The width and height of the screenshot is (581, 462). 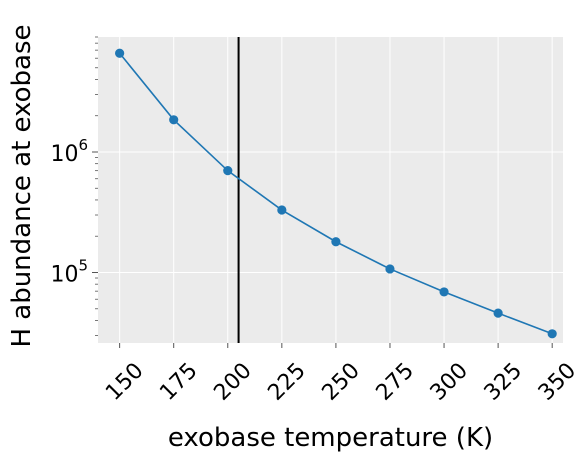 I want to click on x-tick-label: 325, so click(x=503, y=381).